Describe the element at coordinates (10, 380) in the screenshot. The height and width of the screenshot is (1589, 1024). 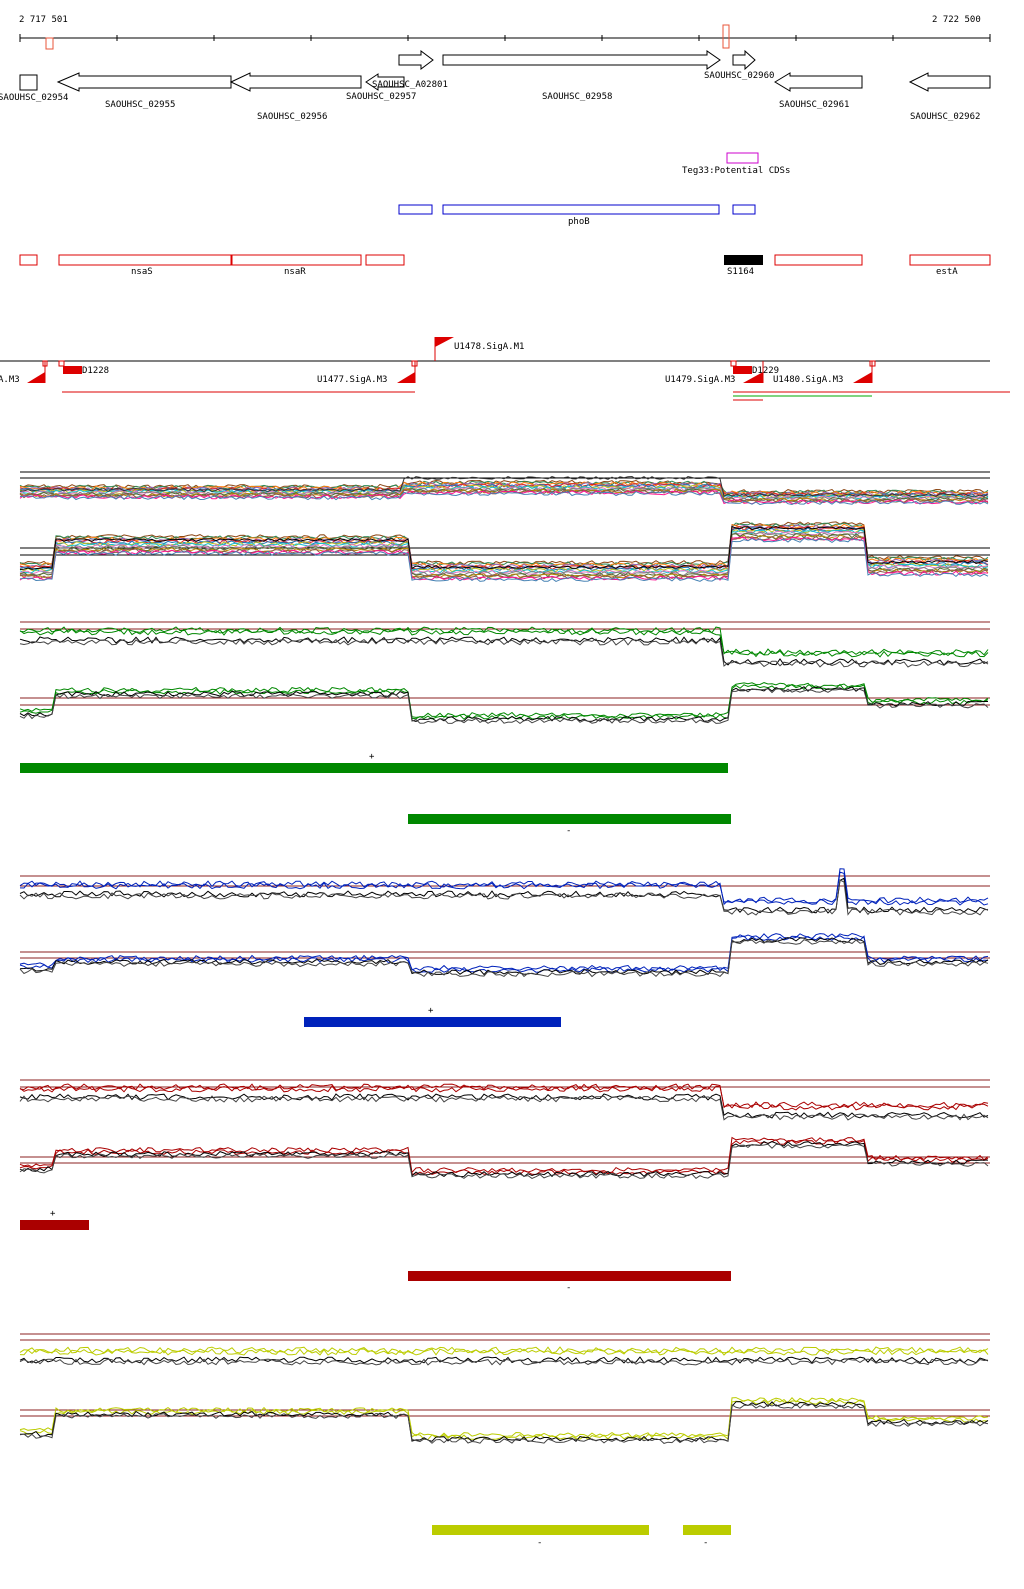
I see `promoter-label: A.M3` at that location.